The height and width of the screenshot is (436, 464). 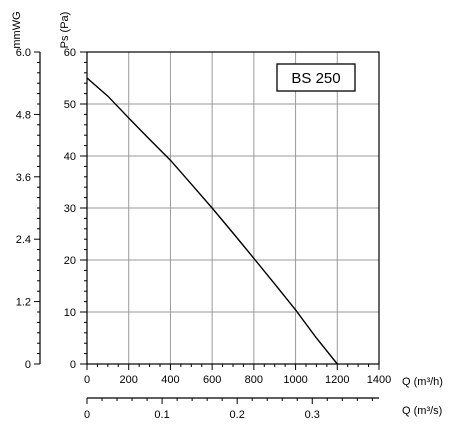 What do you see at coordinates (23, 240) in the screenshot?
I see `mmwg-tick-label: 2.4` at bounding box center [23, 240].